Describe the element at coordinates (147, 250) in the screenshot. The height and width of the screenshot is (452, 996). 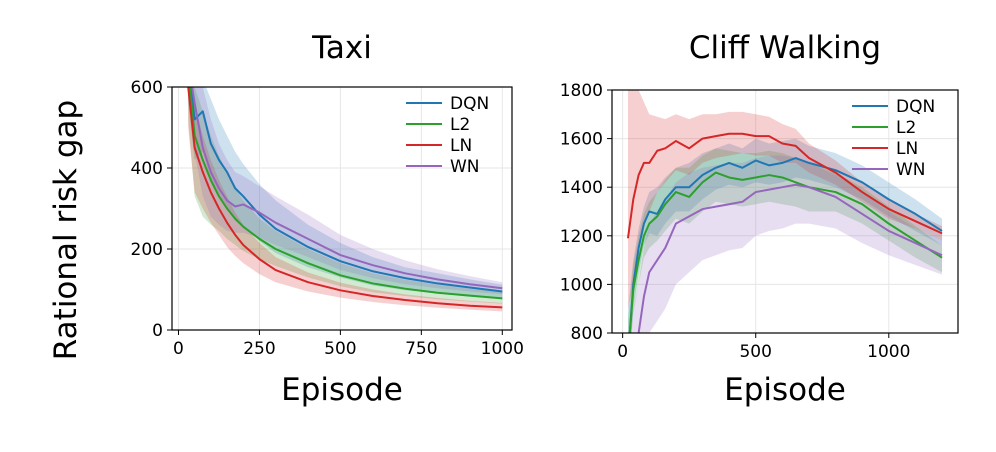
I see `y-tick-label: 200` at that location.